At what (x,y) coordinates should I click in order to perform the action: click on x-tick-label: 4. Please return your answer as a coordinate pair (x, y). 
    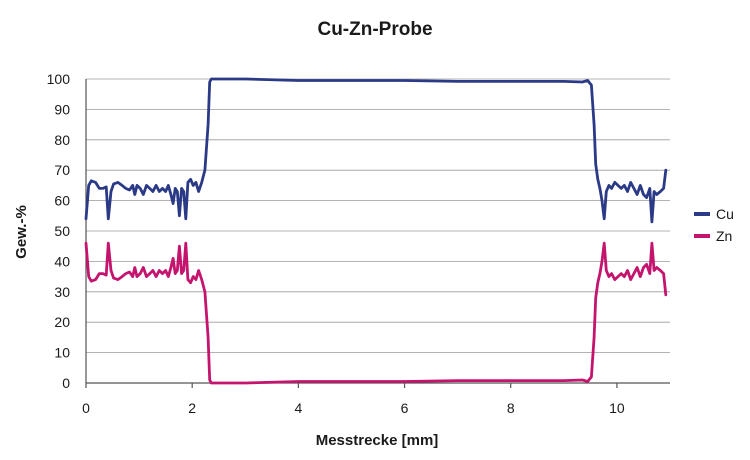
    Looking at the image, I should click on (298, 408).